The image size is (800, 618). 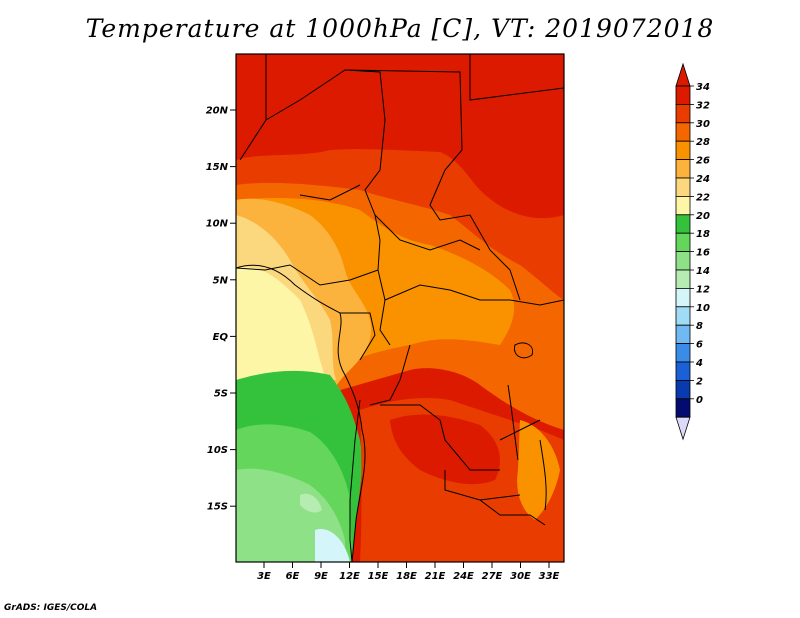 What do you see at coordinates (703, 289) in the screenshot?
I see `colorbar-label: 12` at bounding box center [703, 289].